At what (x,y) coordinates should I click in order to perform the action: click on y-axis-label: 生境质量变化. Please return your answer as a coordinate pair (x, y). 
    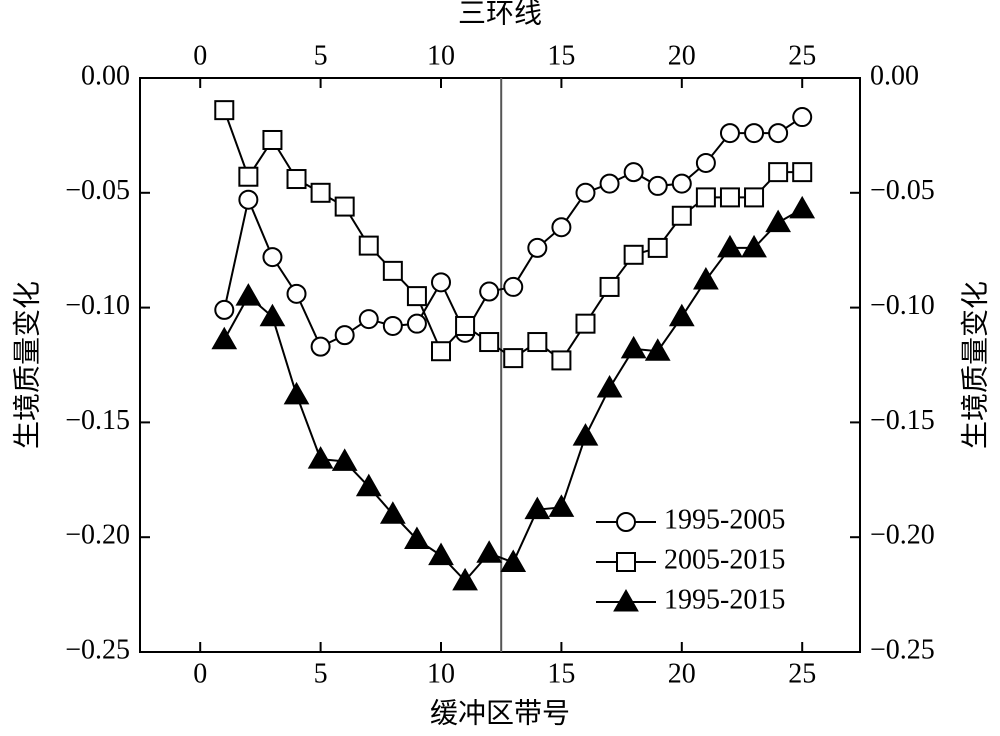
    Looking at the image, I should click on (27, 365).